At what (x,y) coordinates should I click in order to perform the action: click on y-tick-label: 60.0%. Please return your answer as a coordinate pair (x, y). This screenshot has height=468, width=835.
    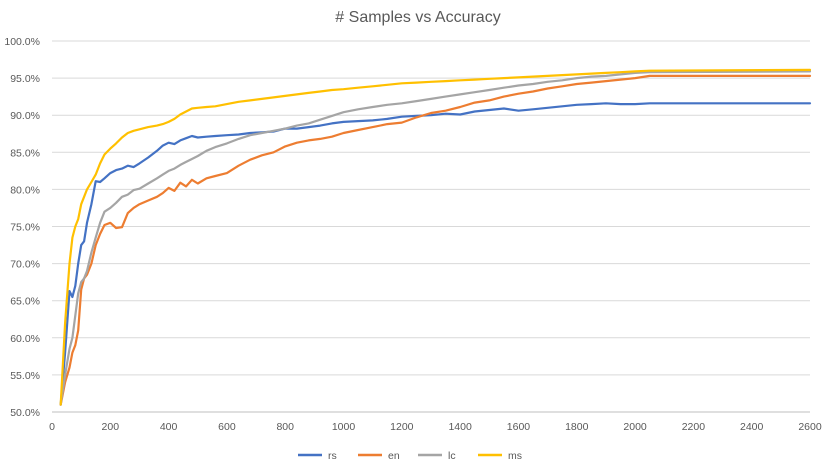
    Looking at the image, I should click on (25, 339).